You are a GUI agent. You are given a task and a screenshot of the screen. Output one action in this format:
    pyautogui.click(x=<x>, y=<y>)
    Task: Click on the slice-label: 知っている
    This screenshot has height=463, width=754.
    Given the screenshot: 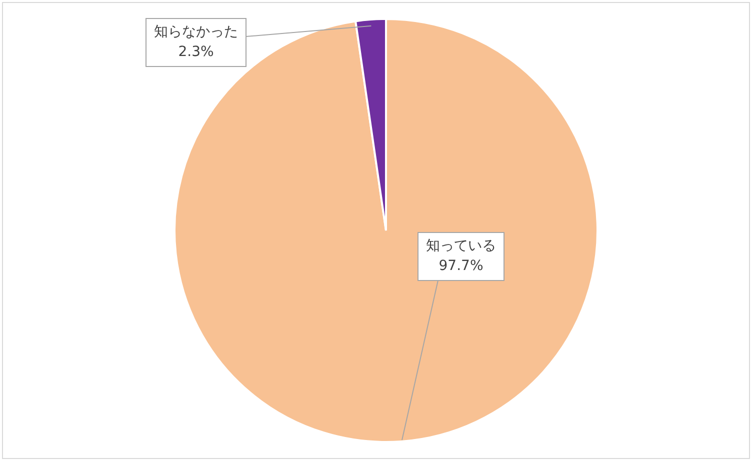 What is the action you would take?
    pyautogui.click(x=461, y=246)
    